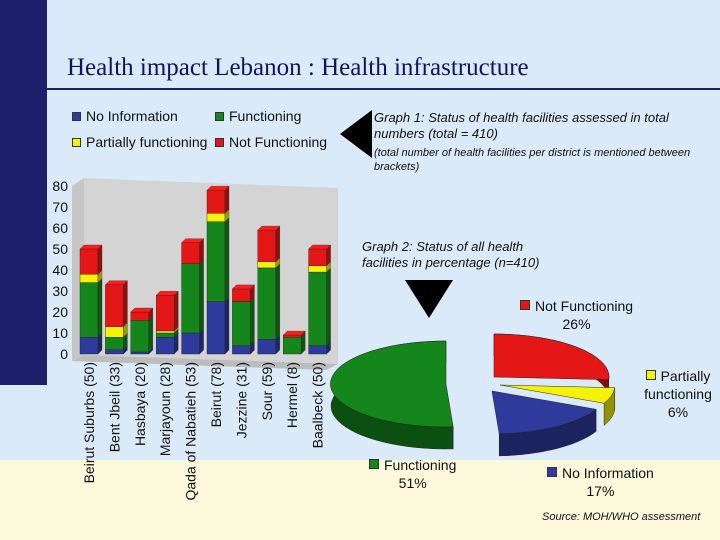 The image size is (720, 540). What do you see at coordinates (278, 142) in the screenshot?
I see `legend-label: Not Functioning` at bounding box center [278, 142].